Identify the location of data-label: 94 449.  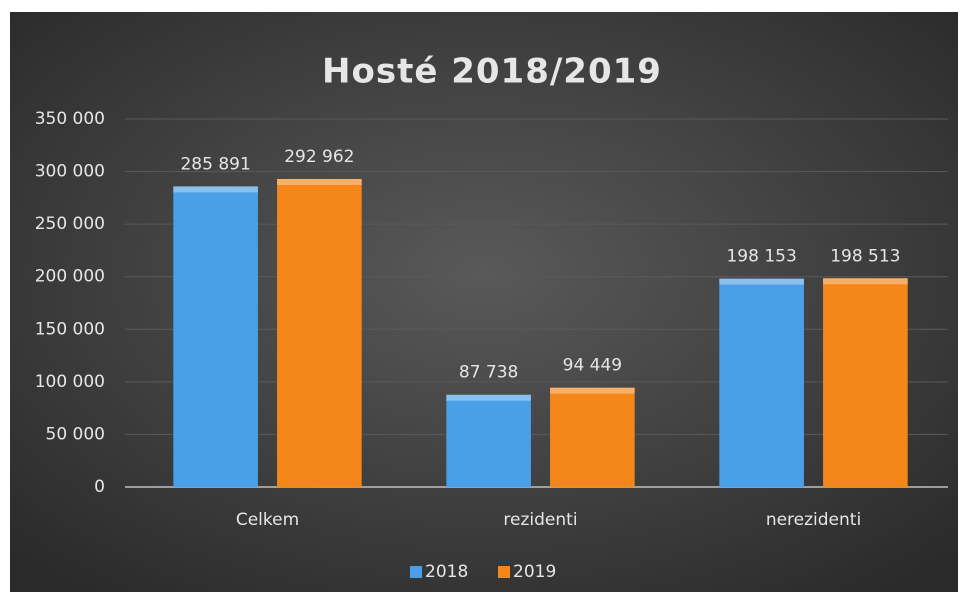
(592, 366).